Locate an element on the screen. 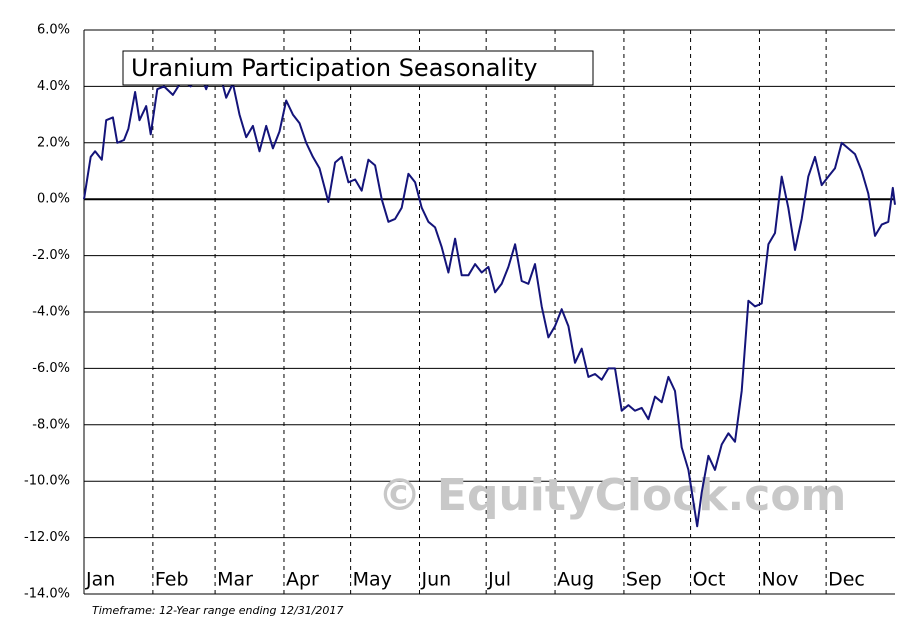  y-tick-label: -6.0% is located at coordinates (51, 368).